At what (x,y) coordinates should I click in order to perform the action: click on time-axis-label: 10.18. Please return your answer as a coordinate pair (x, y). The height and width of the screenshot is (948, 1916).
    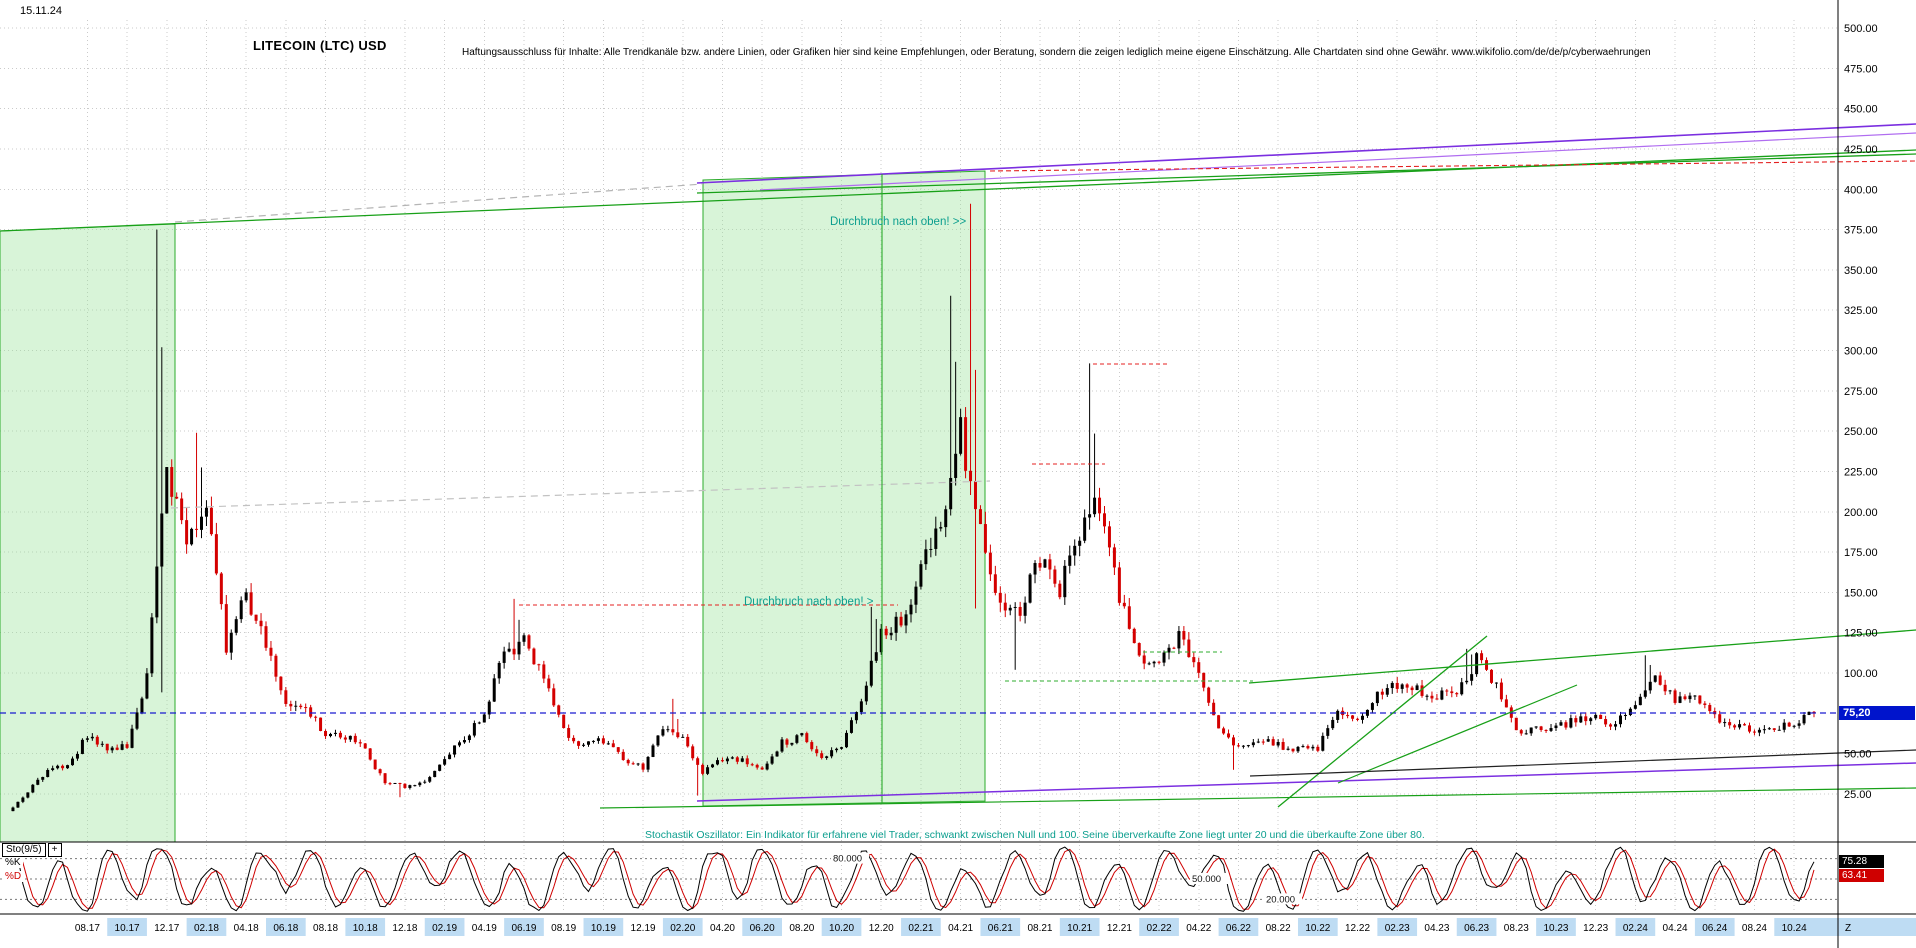
    Looking at the image, I should click on (365, 928).